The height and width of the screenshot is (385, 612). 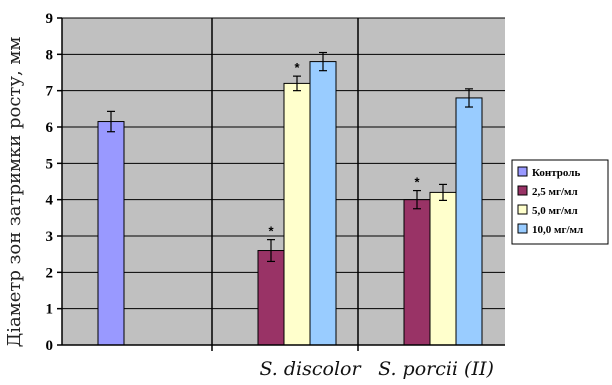 I want to click on category-labels: S. discolor S. porcii (II), so click(x=376, y=369).